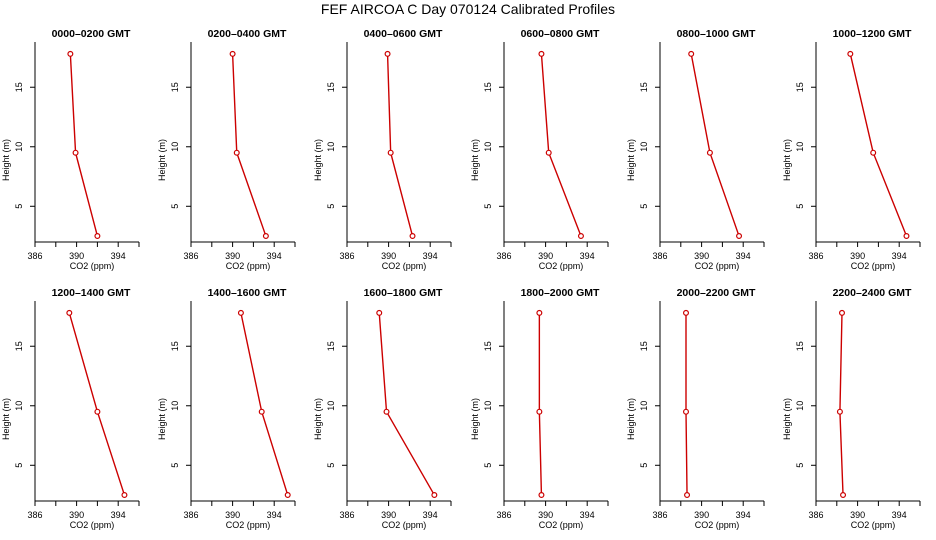  Describe the element at coordinates (247, 34) in the screenshot. I see `panel-title: 0200–0400 GMT` at that location.